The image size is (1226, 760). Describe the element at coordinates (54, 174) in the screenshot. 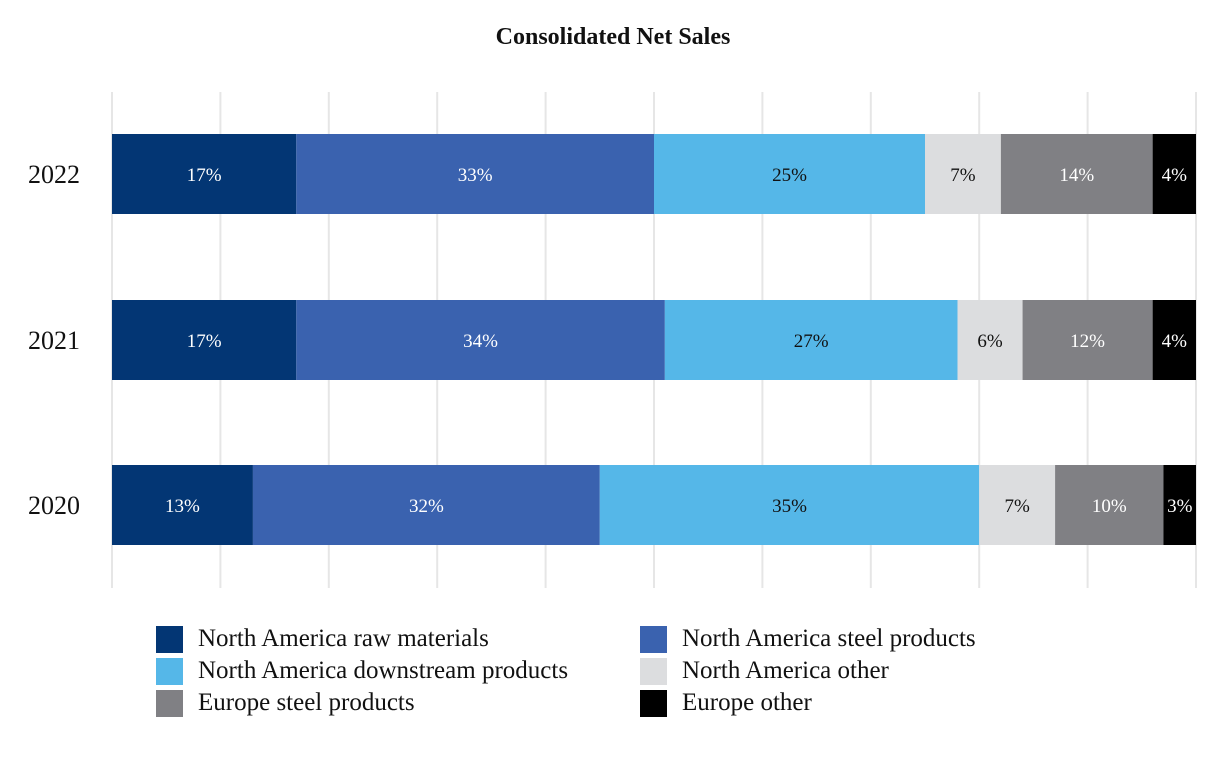

I see `y-tick-label: 2022` at that location.